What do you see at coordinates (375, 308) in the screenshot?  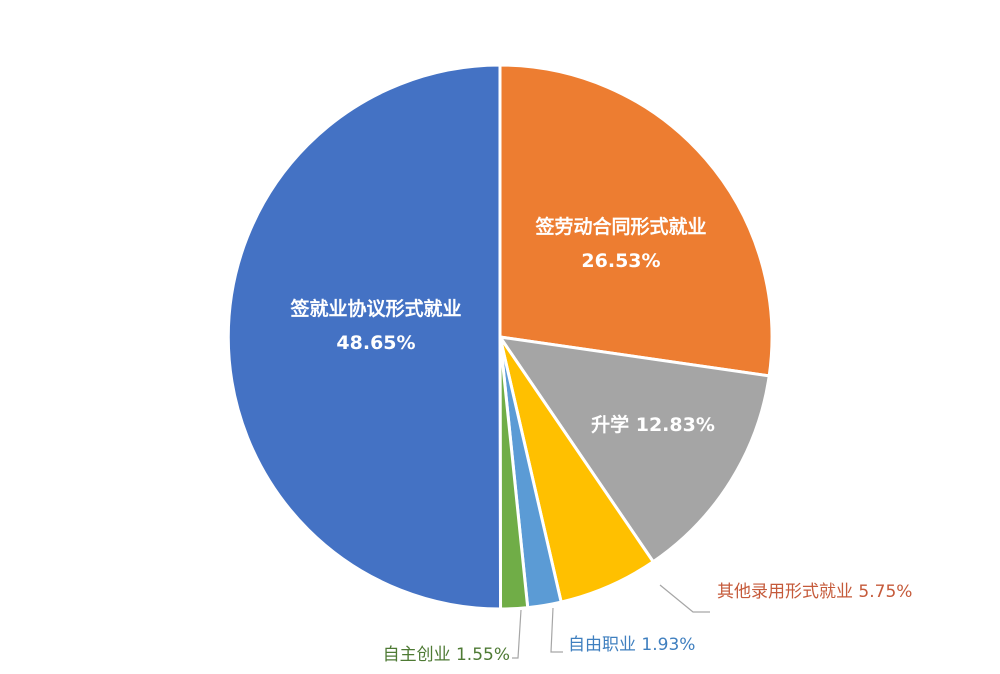 I see `slice-label: 签就业协议形式就业` at bounding box center [375, 308].